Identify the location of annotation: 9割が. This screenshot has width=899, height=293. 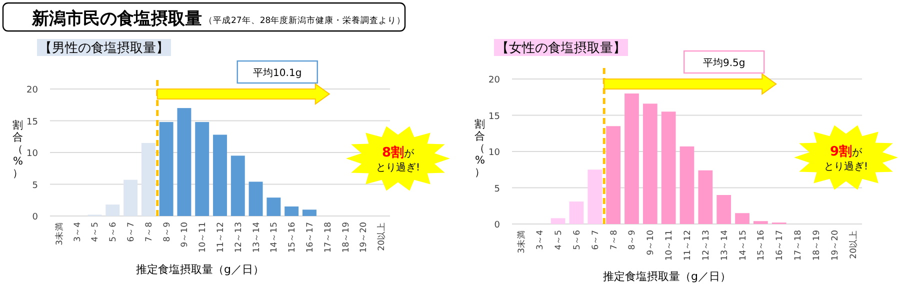
(847, 152).